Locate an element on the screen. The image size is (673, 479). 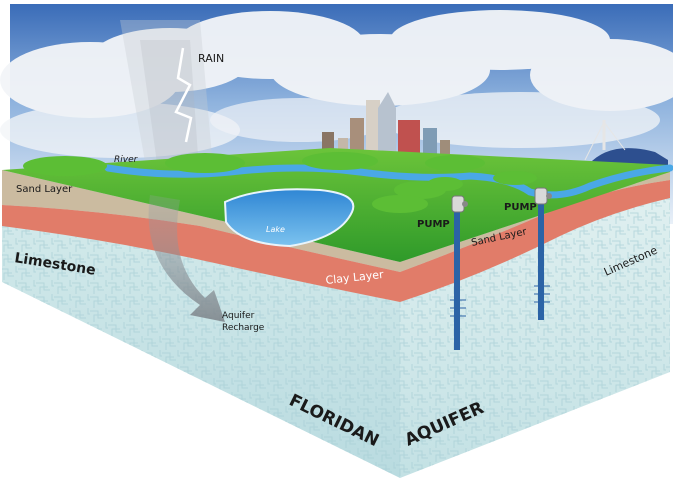
river-label: River is located at coordinates (126, 160).